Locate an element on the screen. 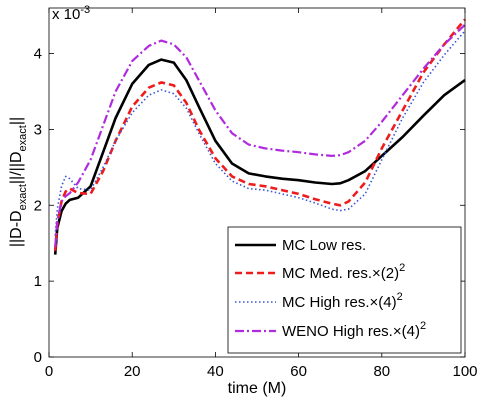 The width and height of the screenshot is (485, 402). x-tick-label-80: 80 is located at coordinates (381, 371).